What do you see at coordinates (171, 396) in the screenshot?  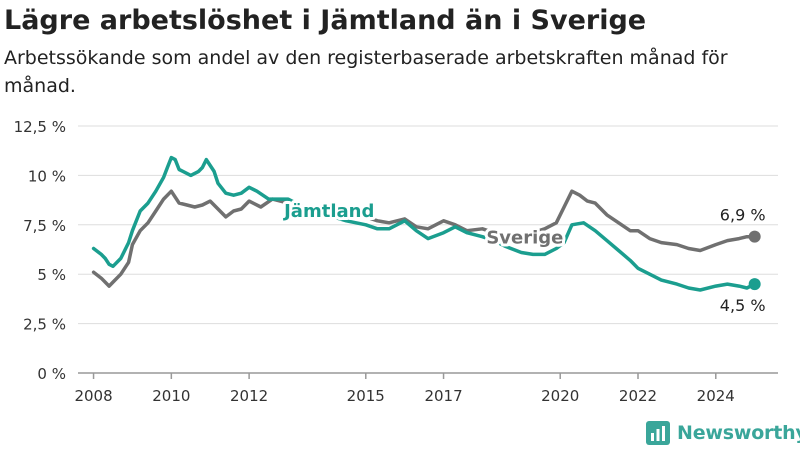 I see `x-tick-label: 2010` at bounding box center [171, 396].